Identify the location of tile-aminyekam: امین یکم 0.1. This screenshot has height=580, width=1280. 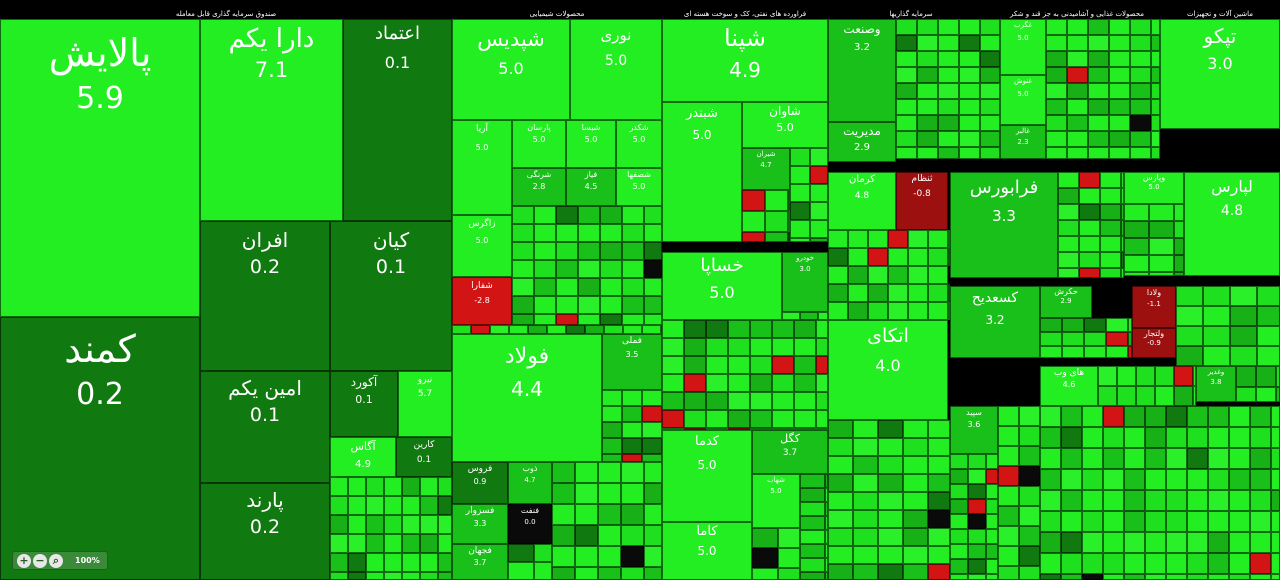
(265, 427).